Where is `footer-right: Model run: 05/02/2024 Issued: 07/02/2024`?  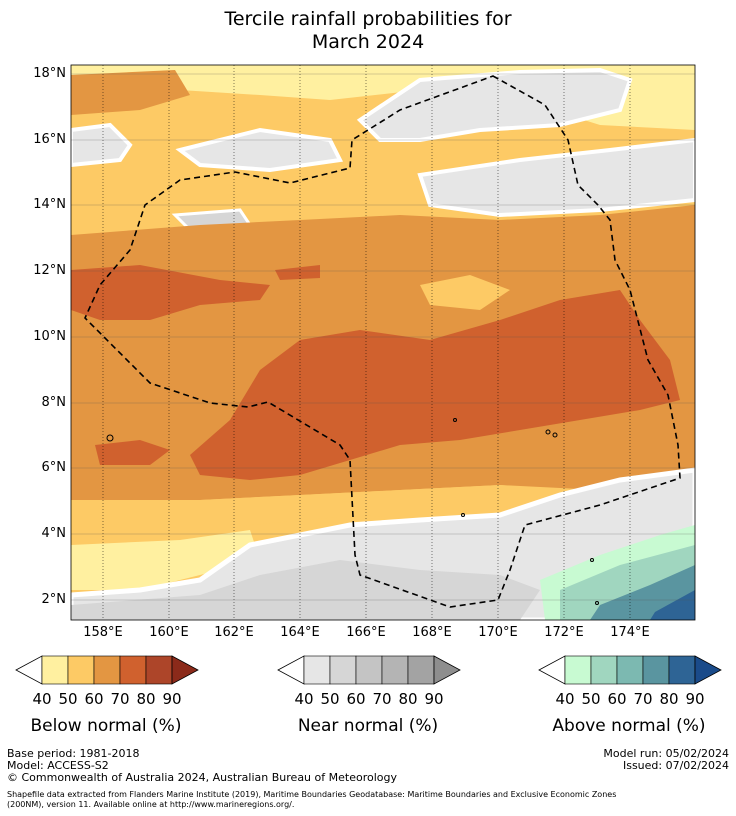 footer-right: Model run: 05/02/2024 Issued: 07/02/2024 is located at coordinates (666, 760).